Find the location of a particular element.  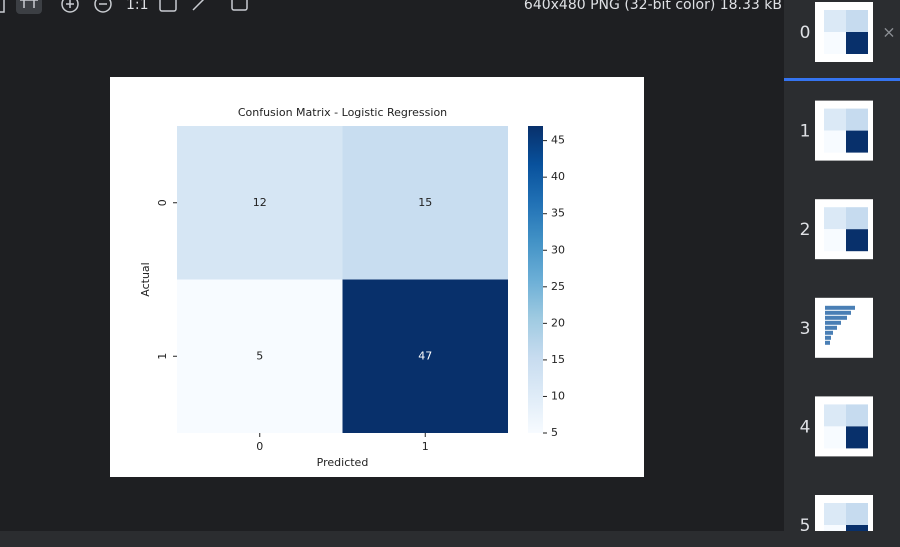

thumbnail-index: 3 is located at coordinates (805, 329).